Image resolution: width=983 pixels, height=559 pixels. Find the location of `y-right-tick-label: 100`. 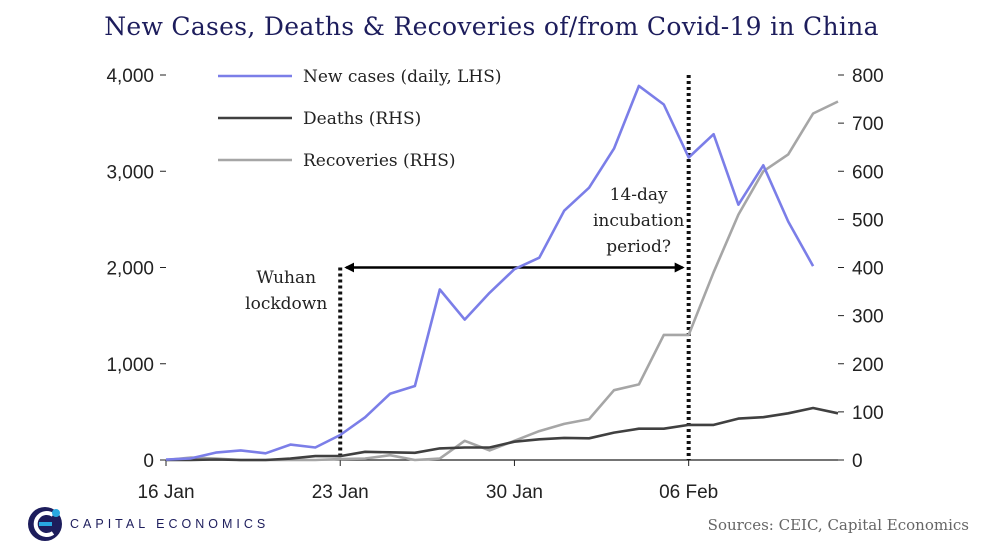

y-right-tick-label: 100 is located at coordinates (868, 413).